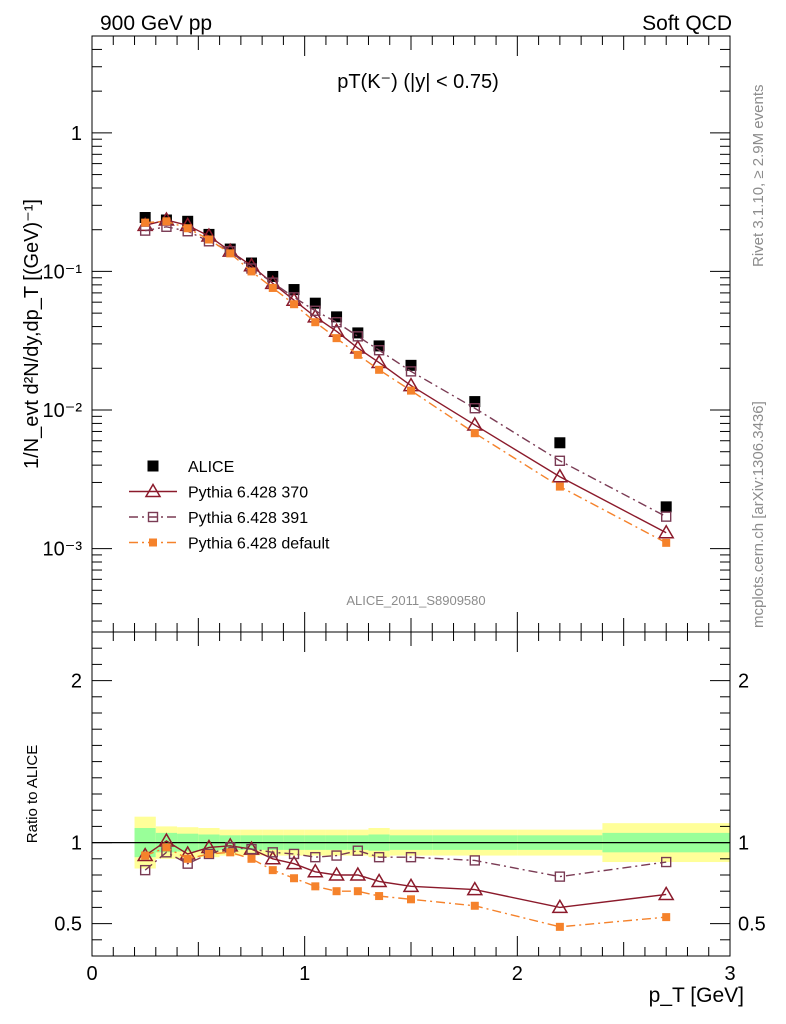 The image size is (786, 1024). I want to click on legend-label-alice: ALICE, so click(211, 467).